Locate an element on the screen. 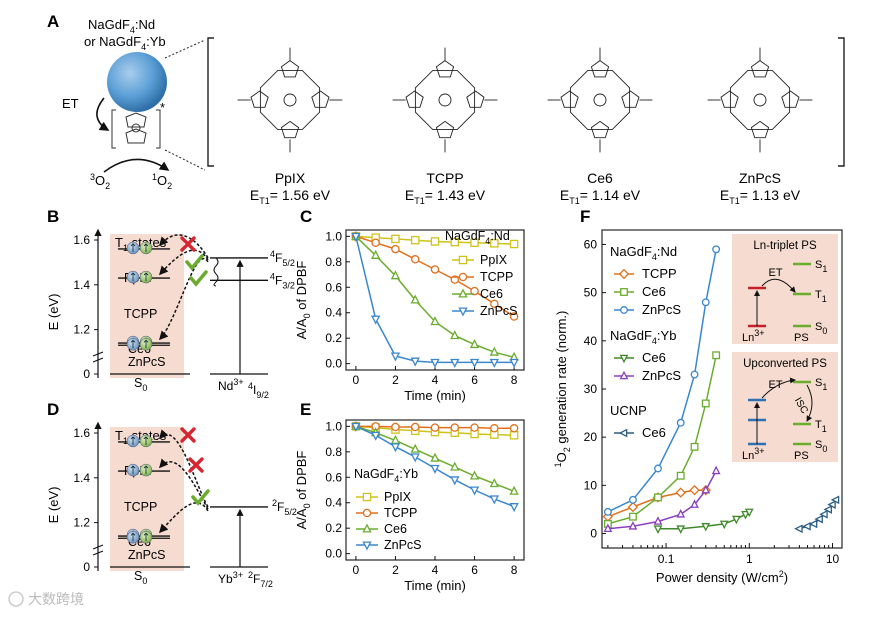  panel-e-label: E is located at coordinates (305, 409).